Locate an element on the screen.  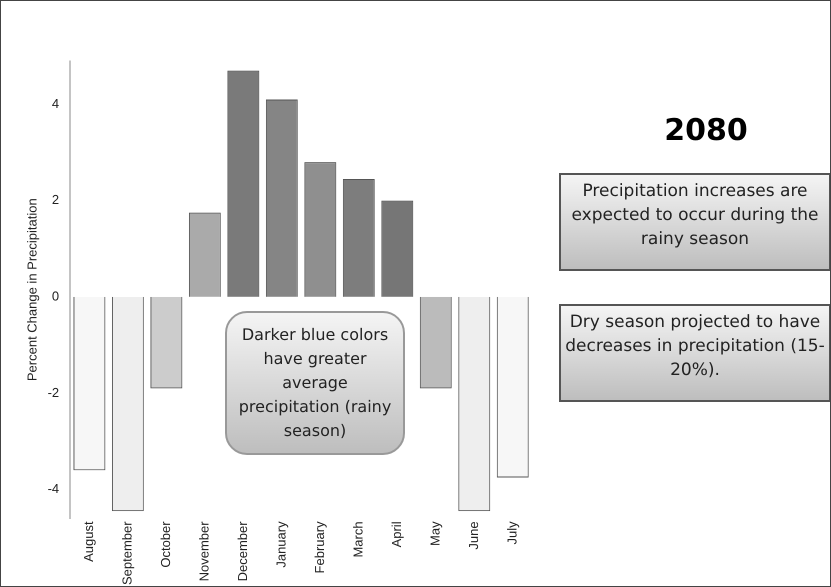
x-tick-label: June is located at coordinates (473, 535).